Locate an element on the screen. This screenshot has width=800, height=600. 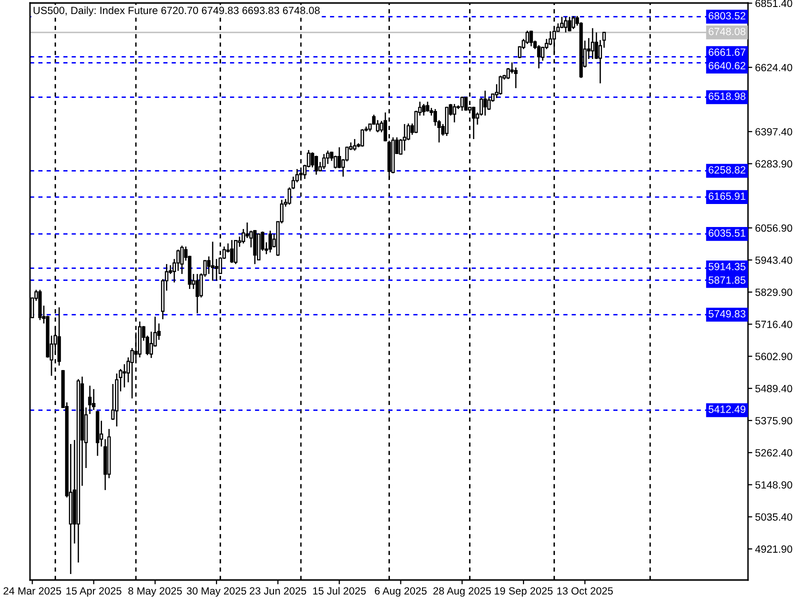
ref-line-label: 6035.51 is located at coordinates (727, 233).